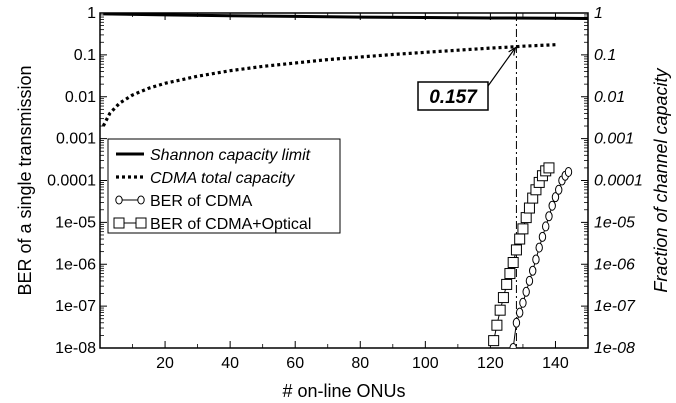  Describe the element at coordinates (75, 306) in the screenshot. I see `y-tick-label: 1e-07` at that location.